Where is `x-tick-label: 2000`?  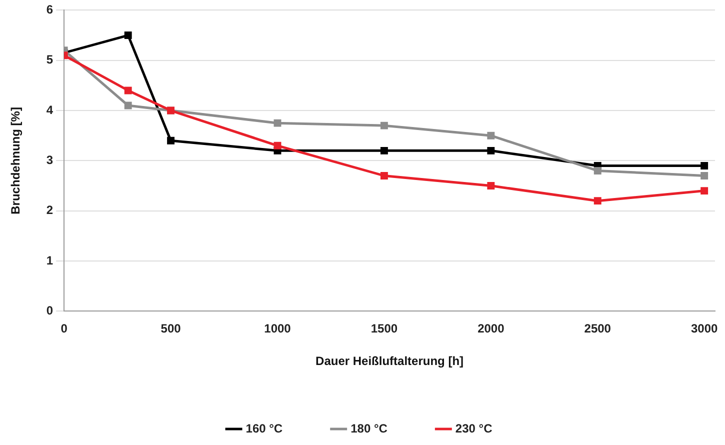
x-tick-label: 2000 is located at coordinates (491, 329).